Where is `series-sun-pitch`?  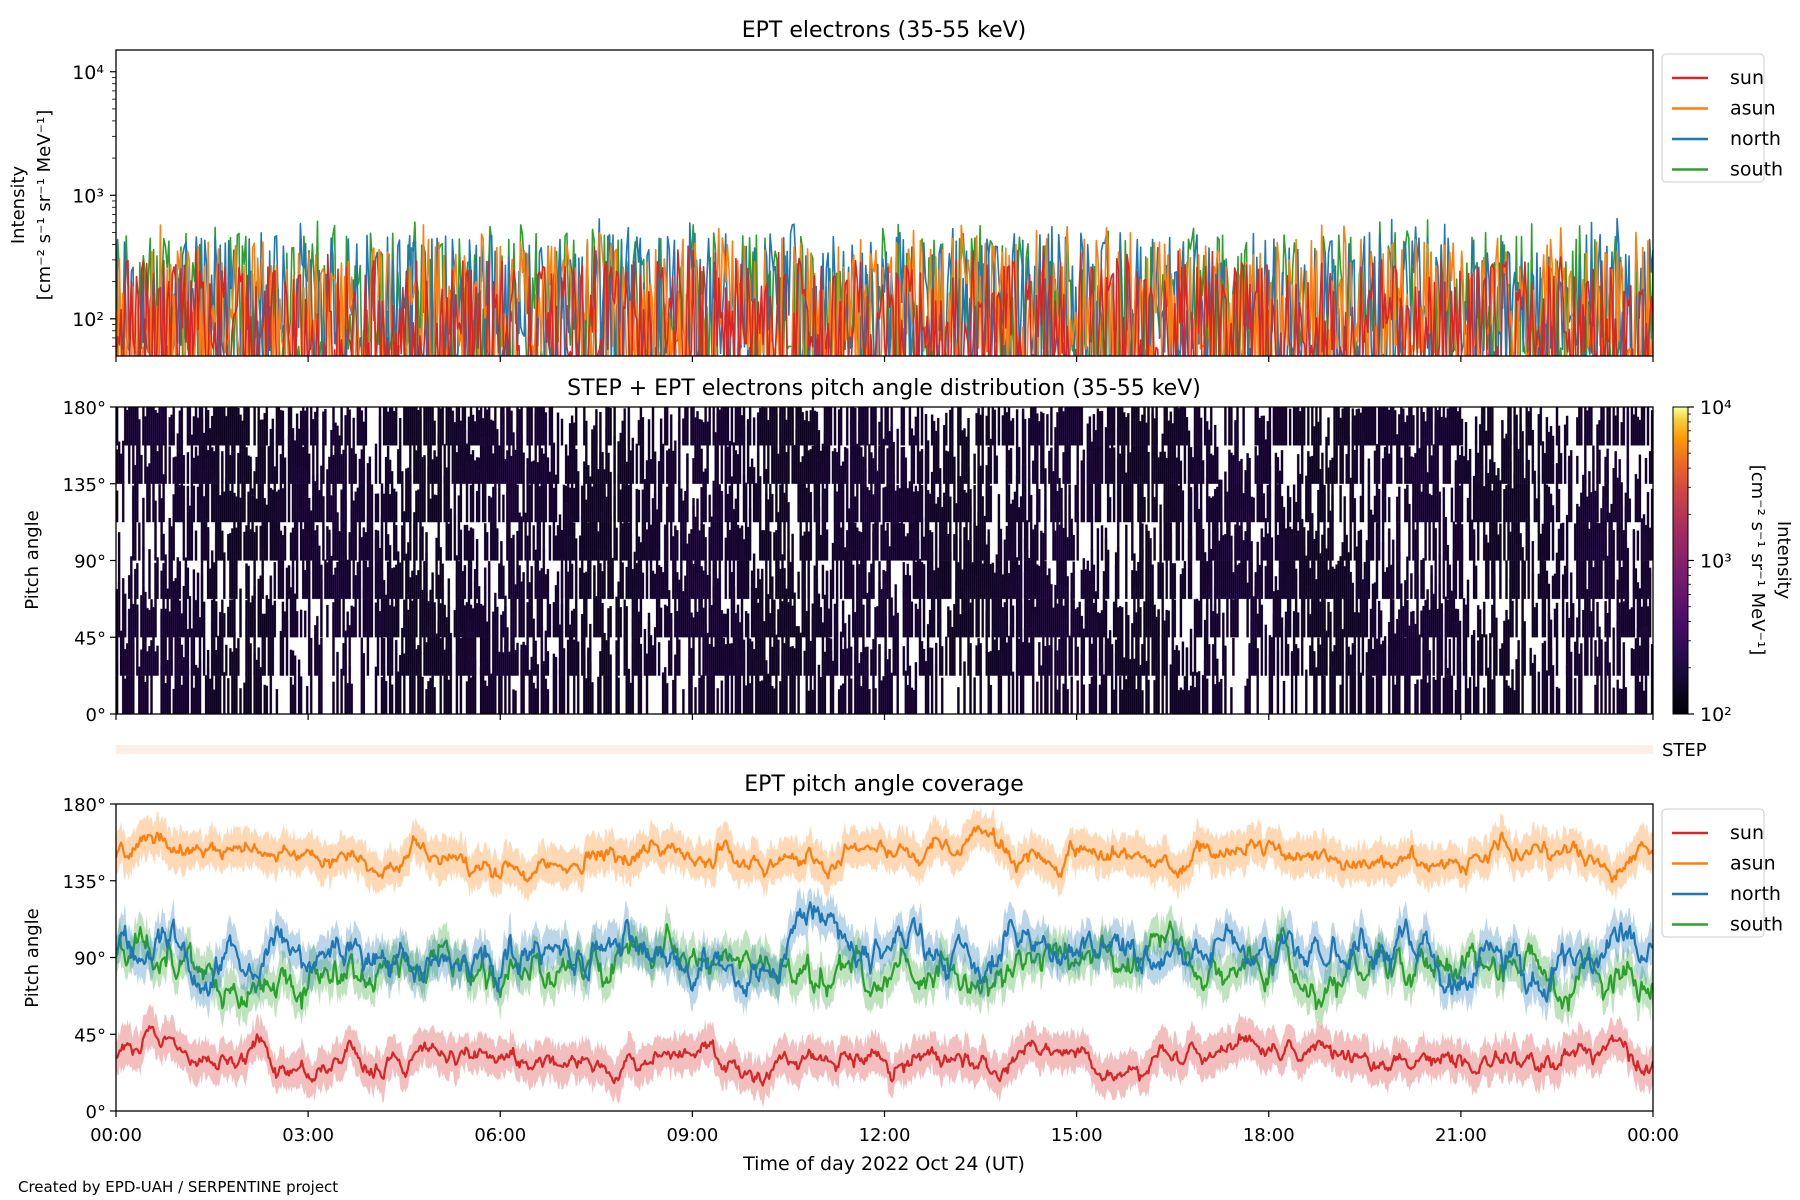 series-sun-pitch is located at coordinates (884, 1056).